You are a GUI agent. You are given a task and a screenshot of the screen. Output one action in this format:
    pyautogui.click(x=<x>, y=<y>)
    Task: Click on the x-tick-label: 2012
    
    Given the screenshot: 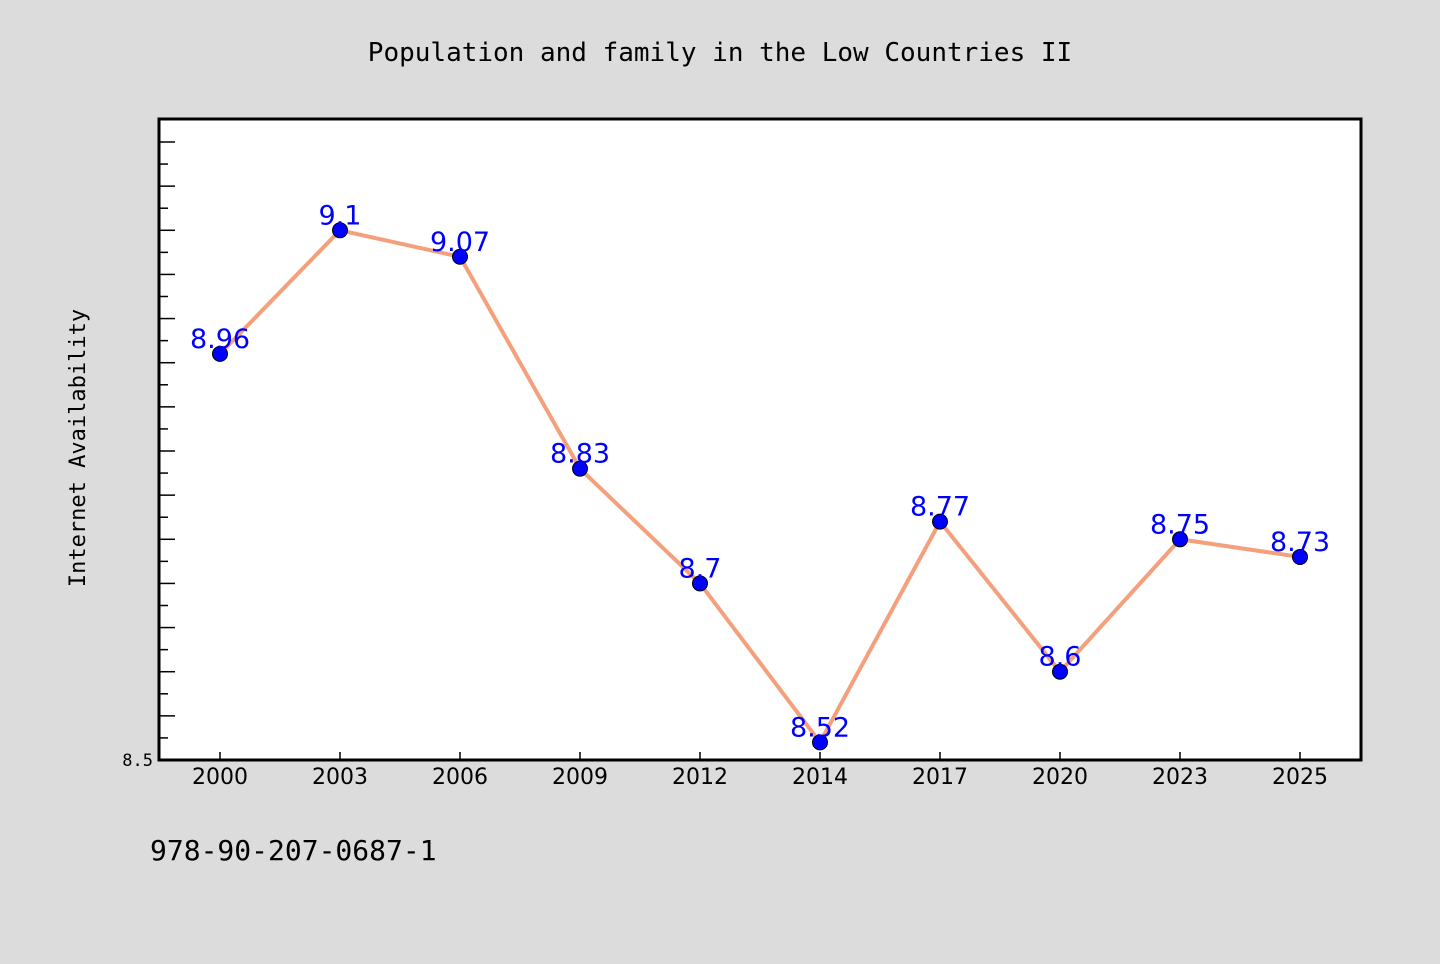 What is the action you would take?
    pyautogui.click(x=700, y=777)
    